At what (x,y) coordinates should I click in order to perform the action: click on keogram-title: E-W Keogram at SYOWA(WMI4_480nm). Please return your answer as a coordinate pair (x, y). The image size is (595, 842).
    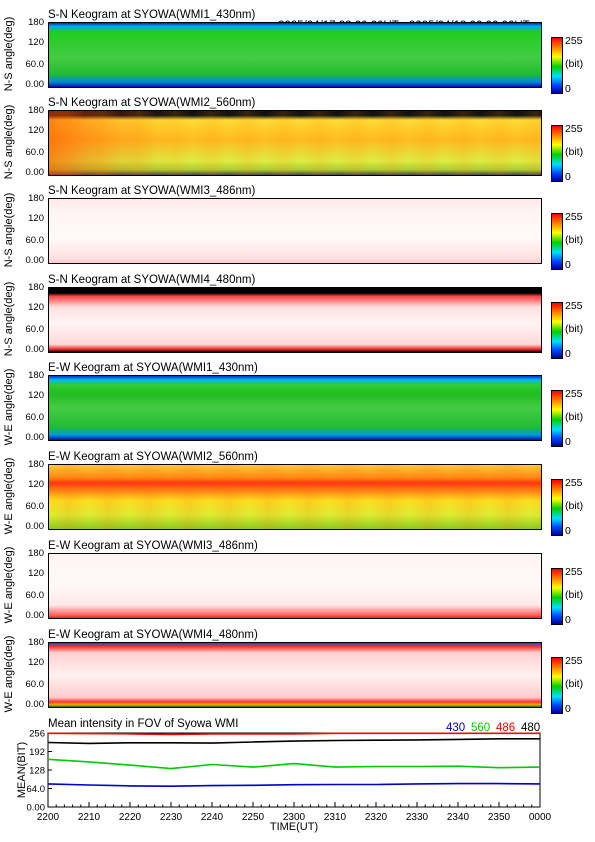
    Looking at the image, I should click on (153, 635).